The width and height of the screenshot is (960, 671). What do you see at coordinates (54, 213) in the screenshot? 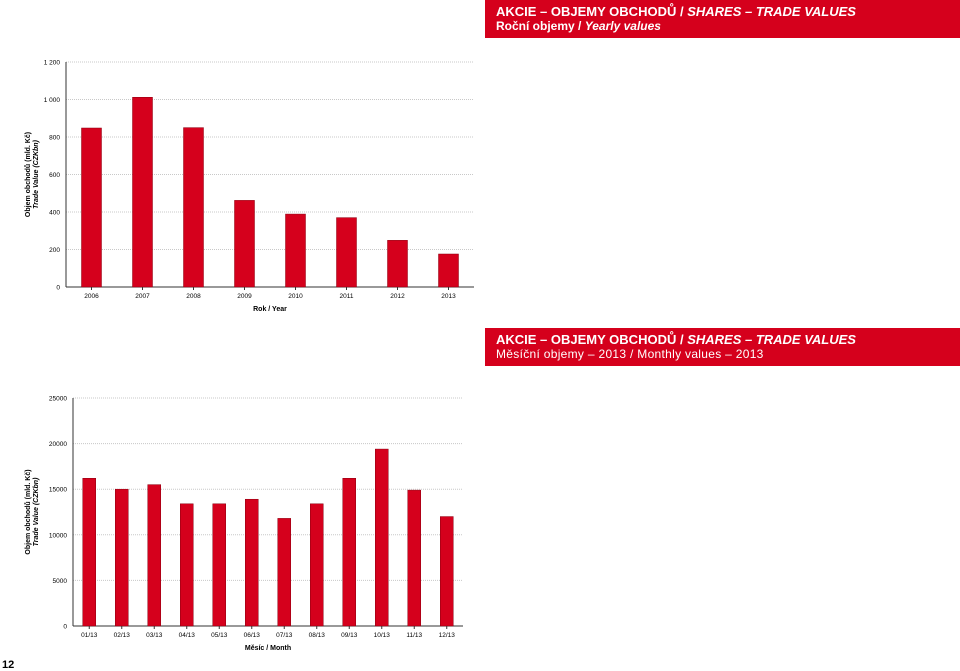
I see `y-tick-label: 400` at bounding box center [54, 213].